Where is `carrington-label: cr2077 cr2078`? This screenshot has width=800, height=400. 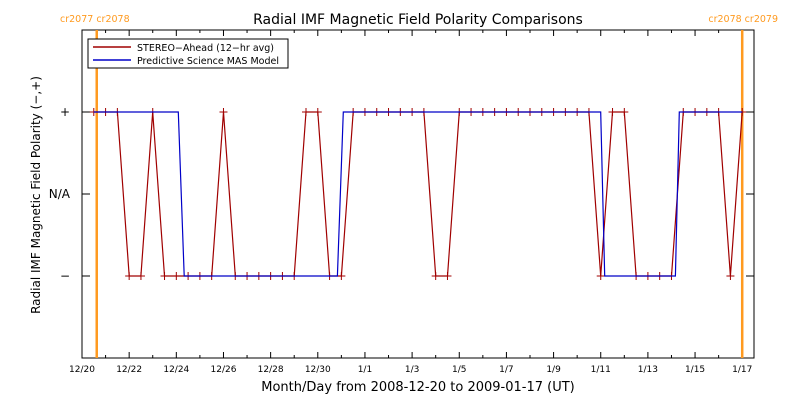 carrington-label: cr2077 cr2078 is located at coordinates (95, 19).